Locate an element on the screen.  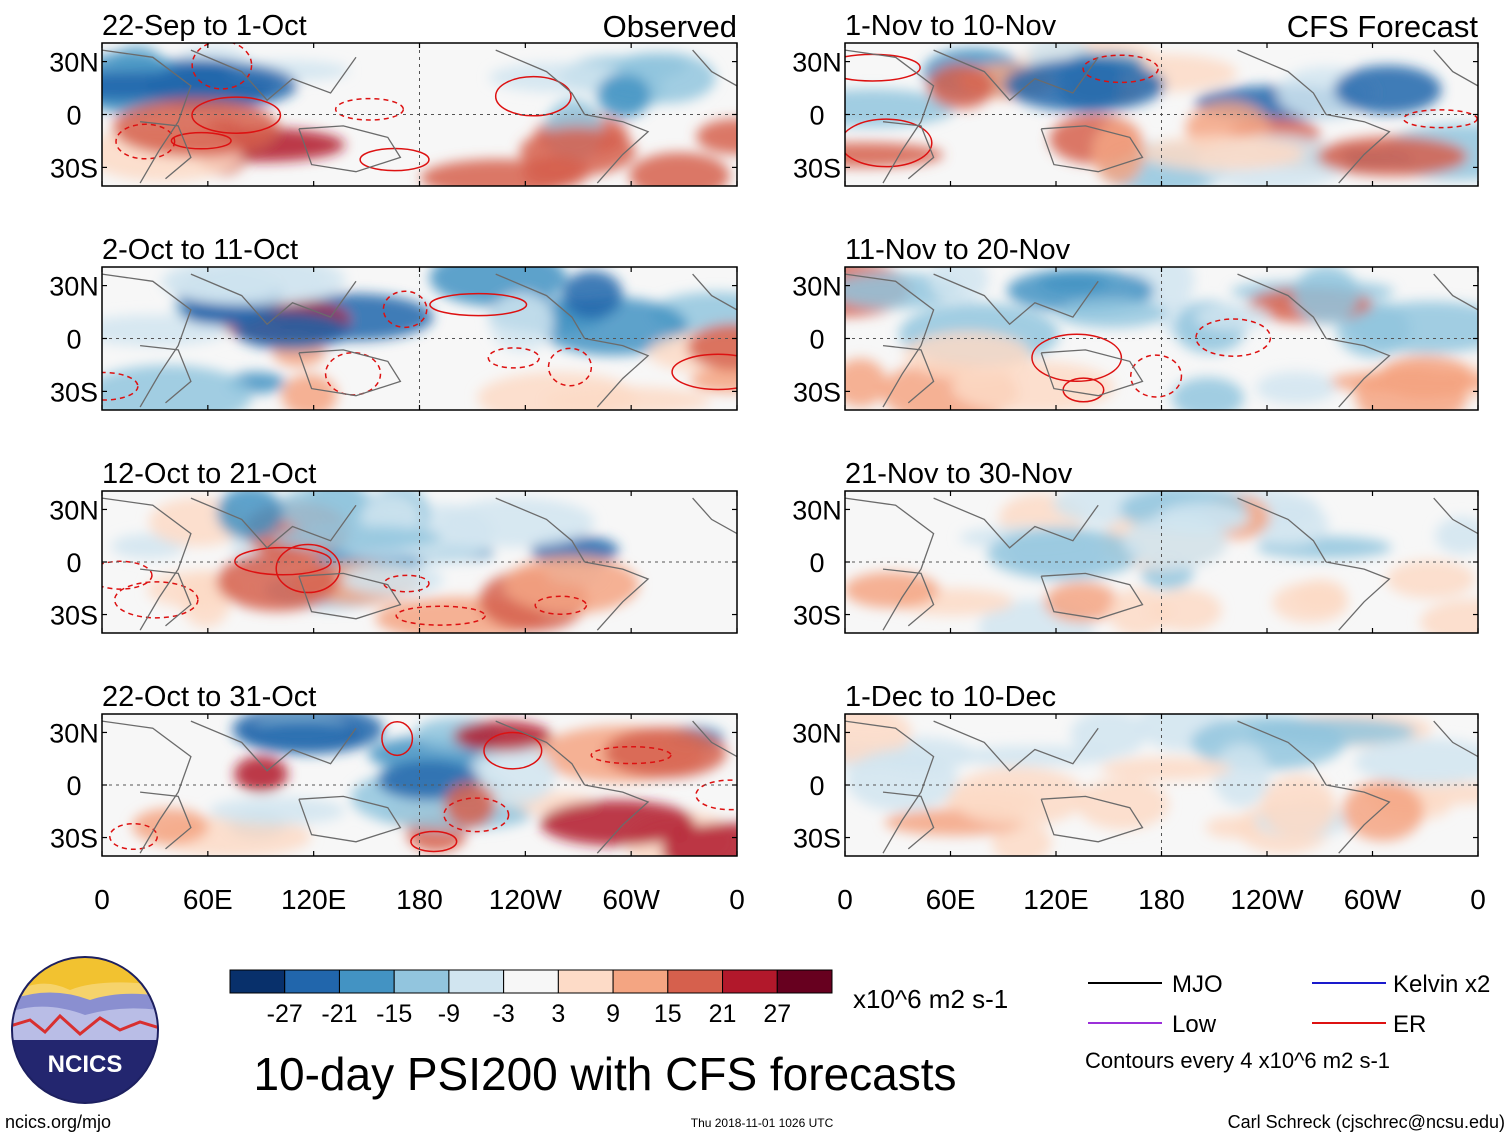
panel-title: 1-Dec to 10-Dec is located at coordinates (950, 697).